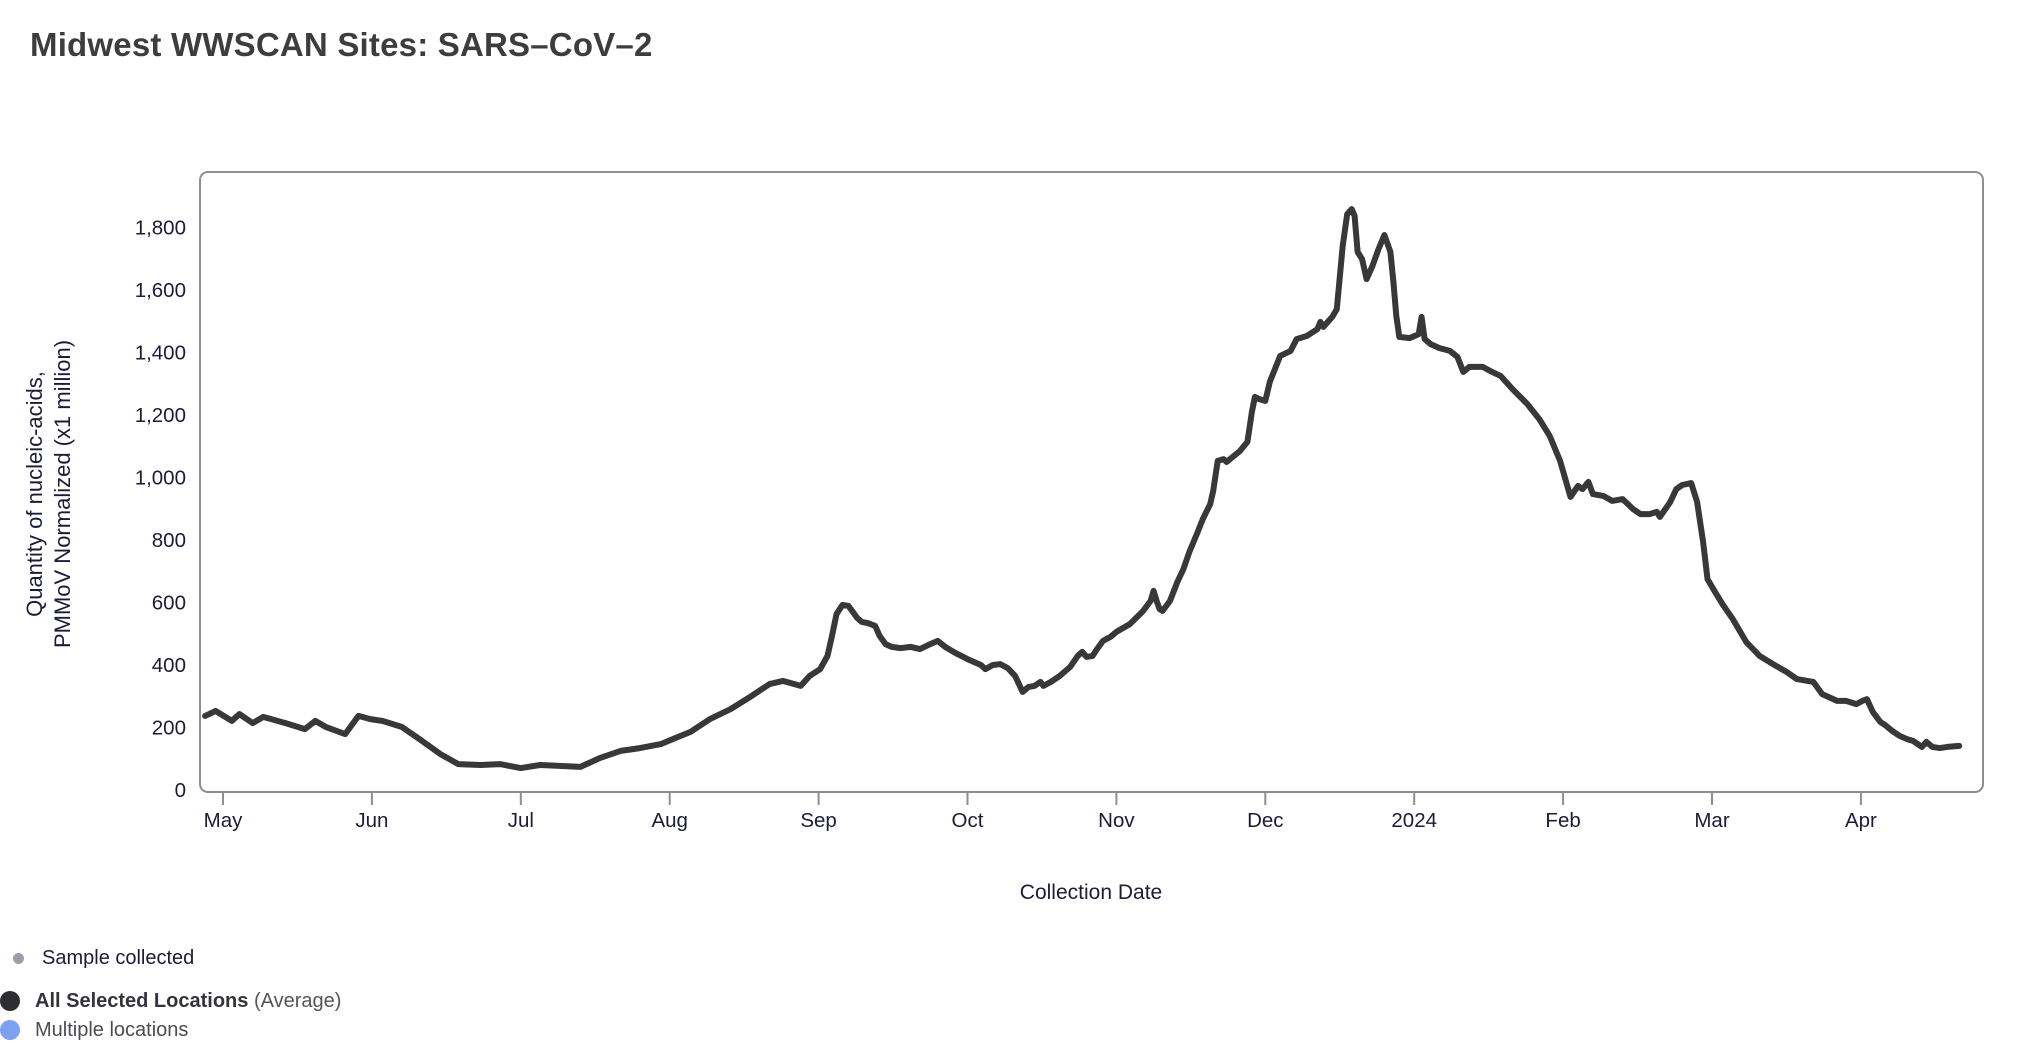  What do you see at coordinates (160, 478) in the screenshot?
I see `y-tick-label: 1,000` at bounding box center [160, 478].